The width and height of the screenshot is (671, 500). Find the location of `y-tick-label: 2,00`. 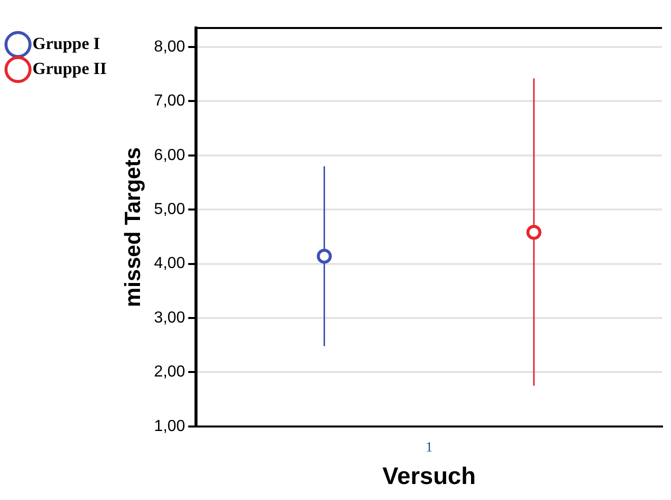

y-tick-label: 2,00 is located at coordinates (170, 372).